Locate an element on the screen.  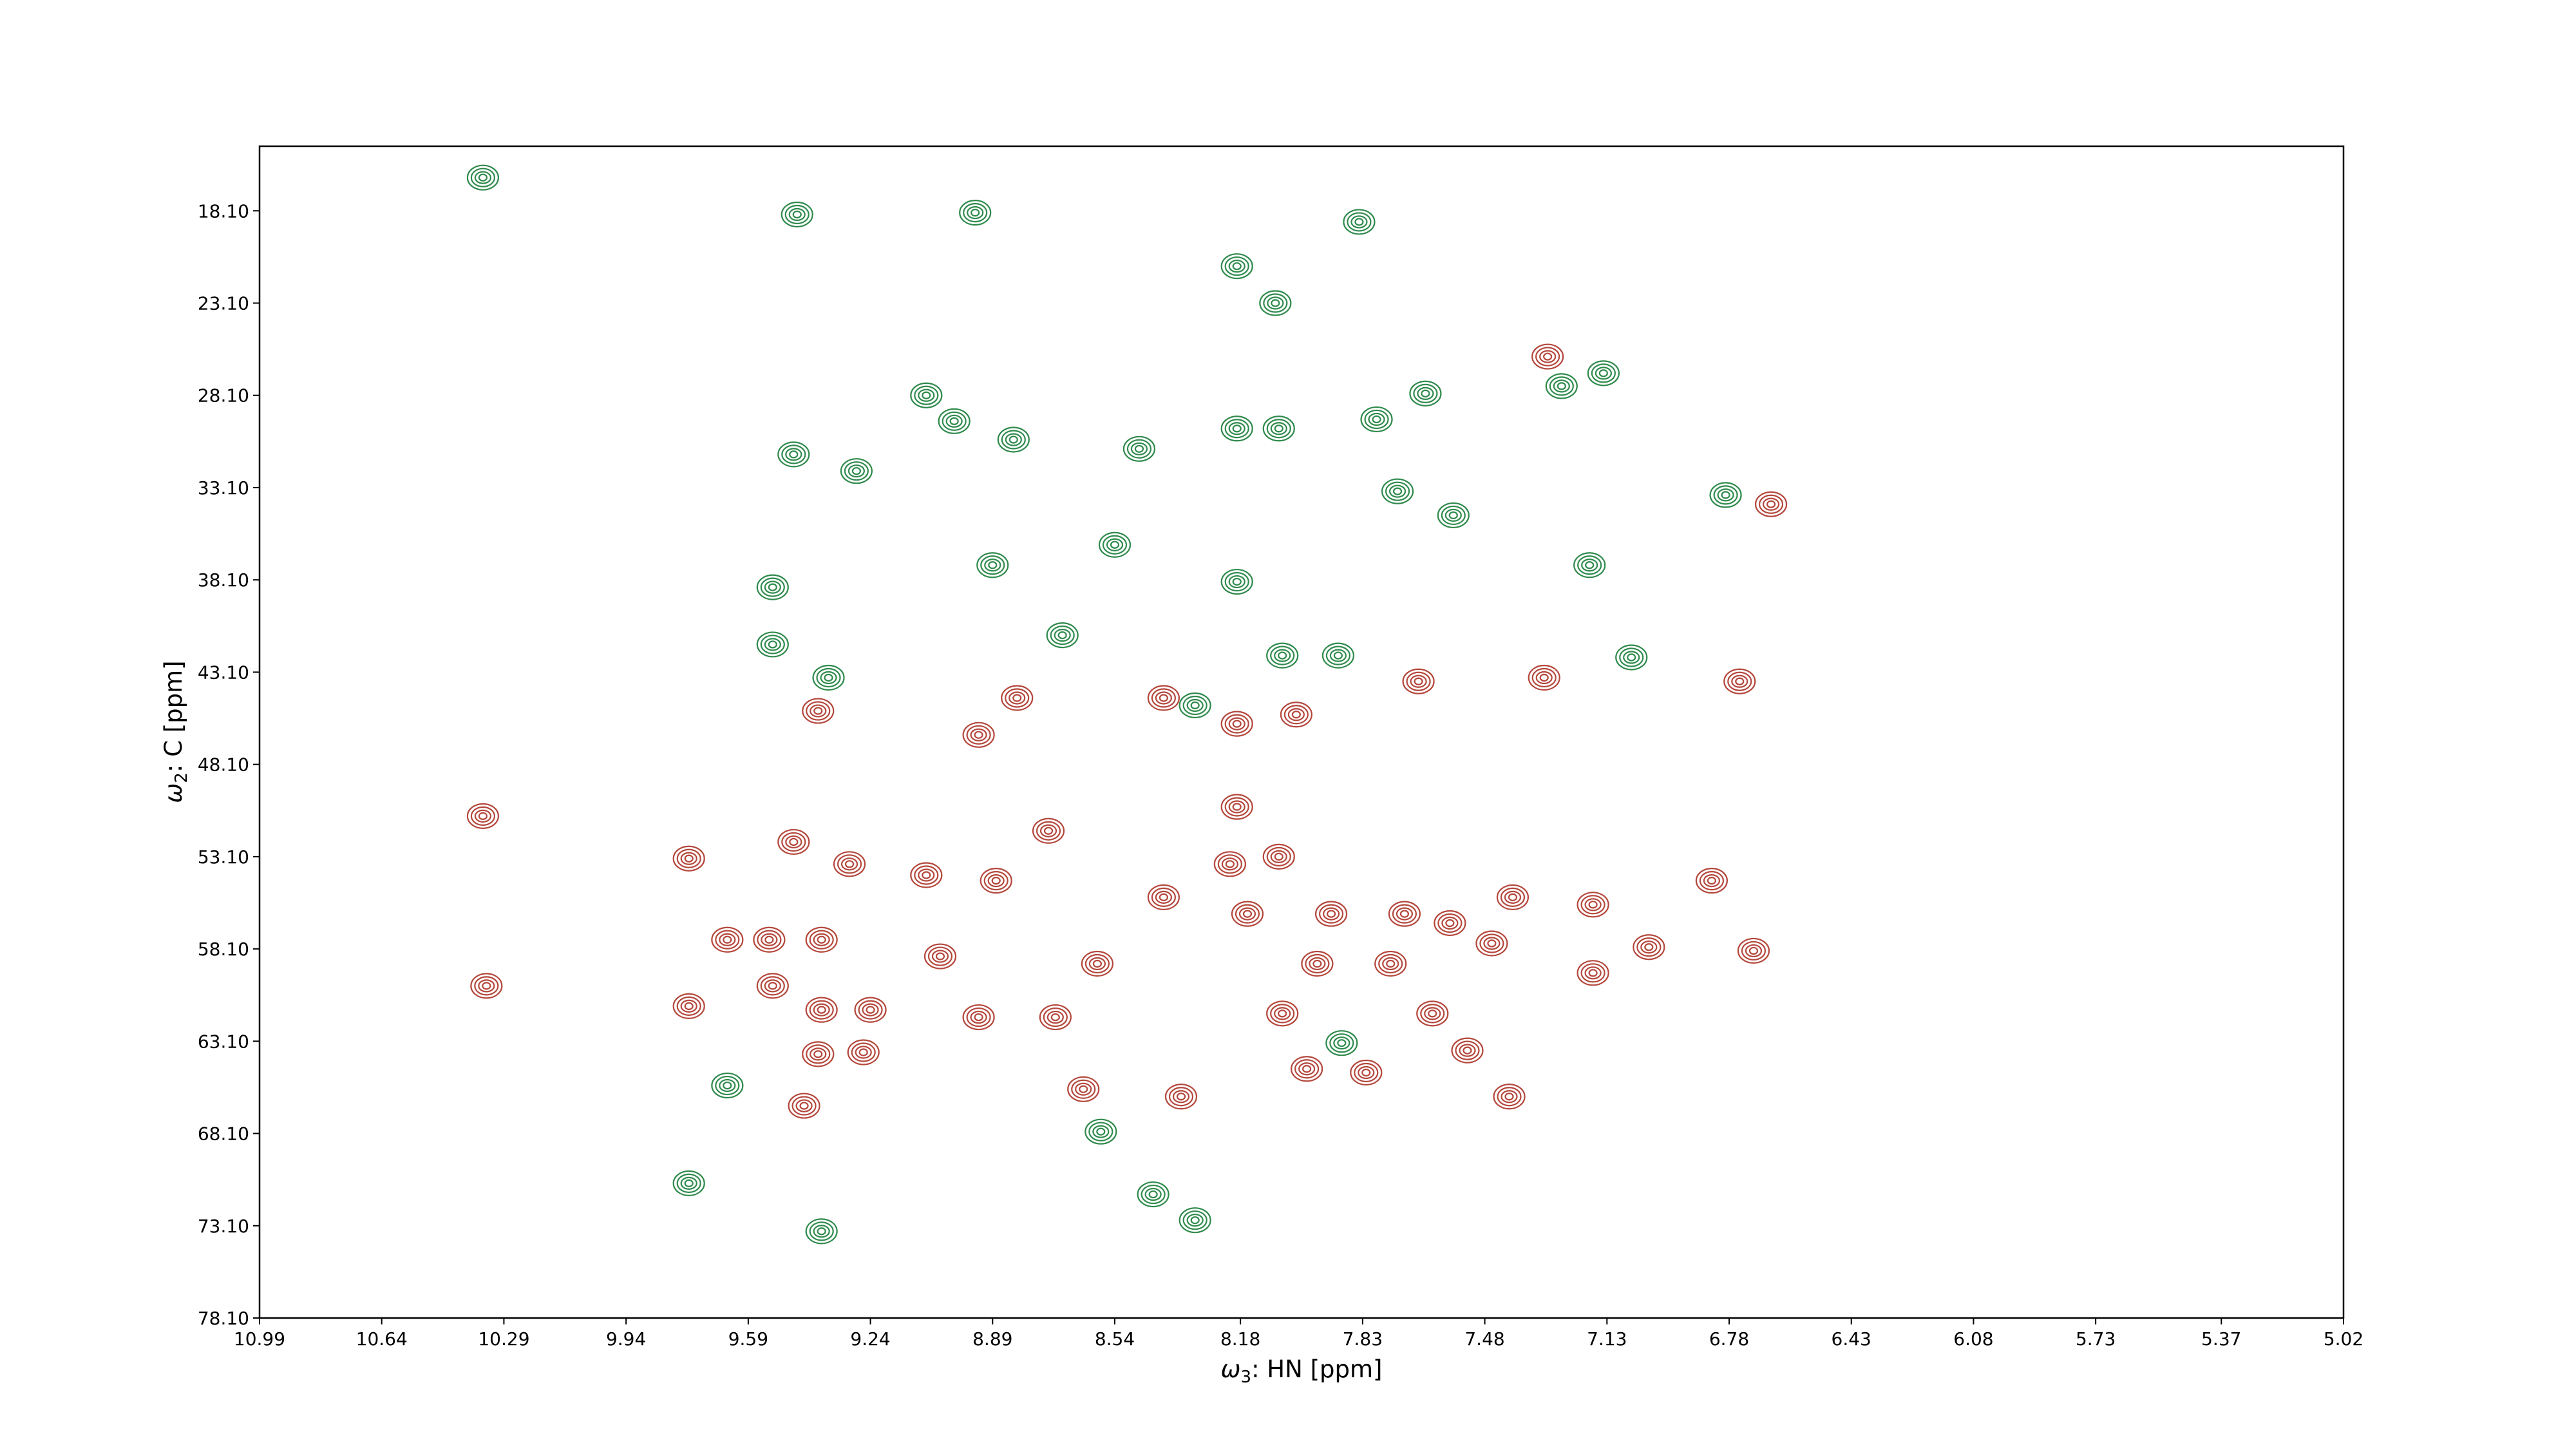
y-tick-label: 23.10 is located at coordinates (224, 303).